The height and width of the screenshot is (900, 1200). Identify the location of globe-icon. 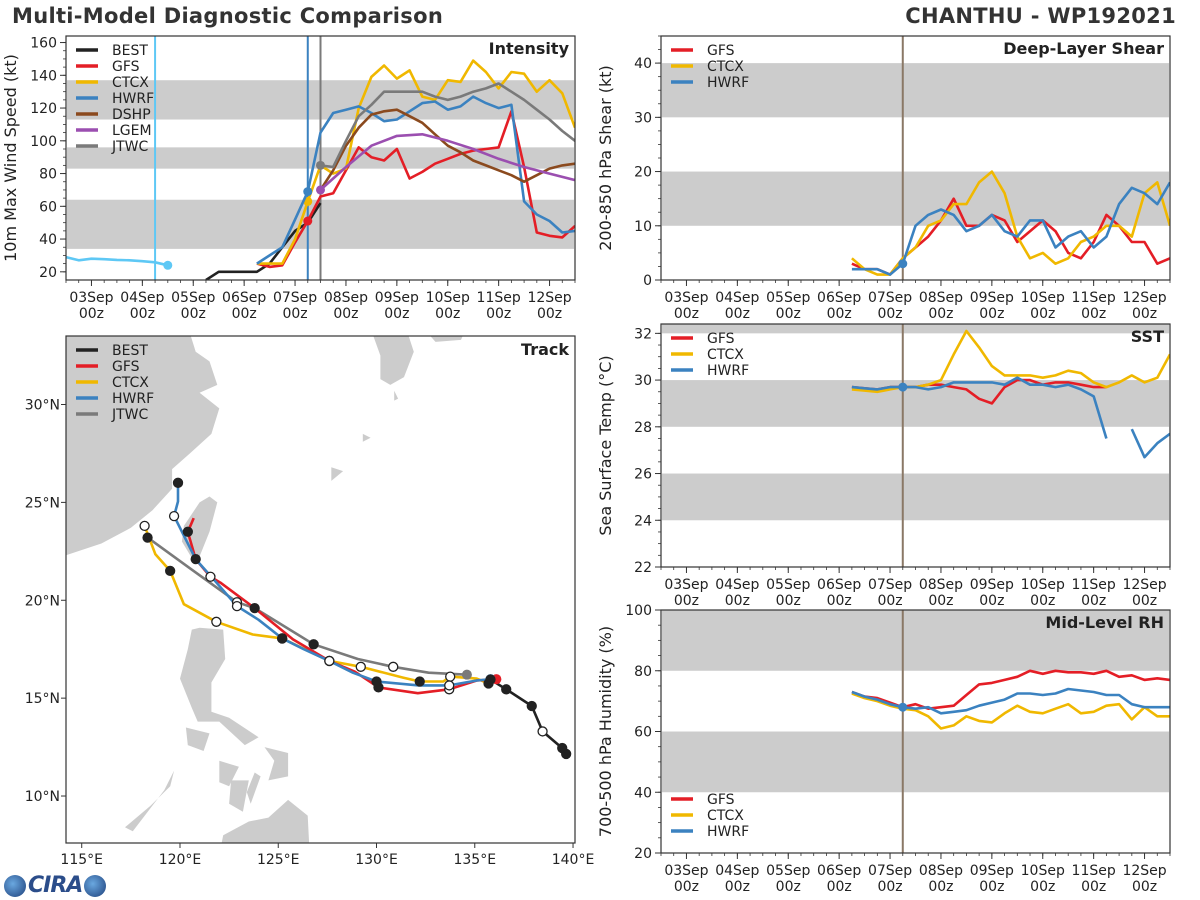
(15, 886).